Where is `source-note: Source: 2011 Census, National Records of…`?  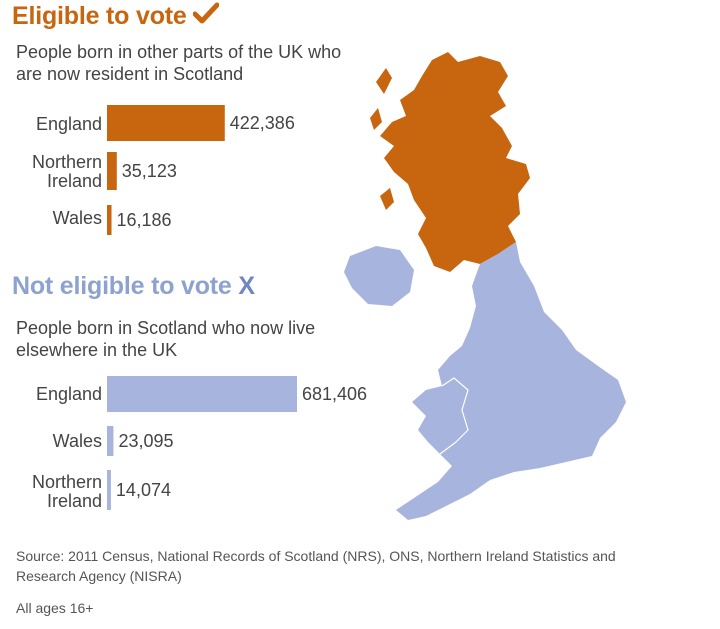 source-note: Source: 2011 Census, National Records of… is located at coordinates (316, 566).